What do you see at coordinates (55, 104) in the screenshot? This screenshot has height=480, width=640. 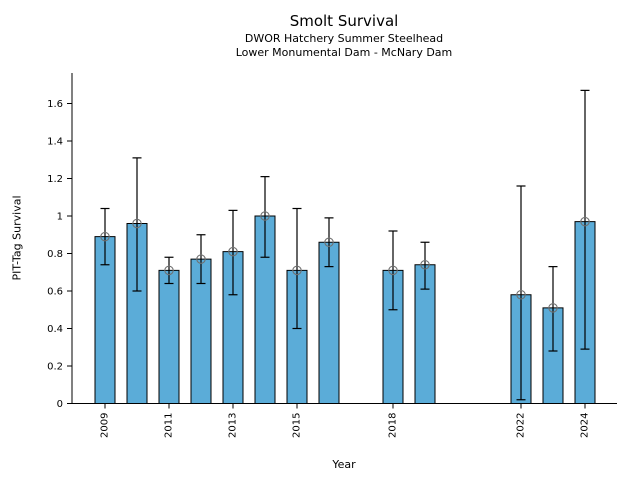 I see `y-axis-tick-label: 1.6` at bounding box center [55, 104].